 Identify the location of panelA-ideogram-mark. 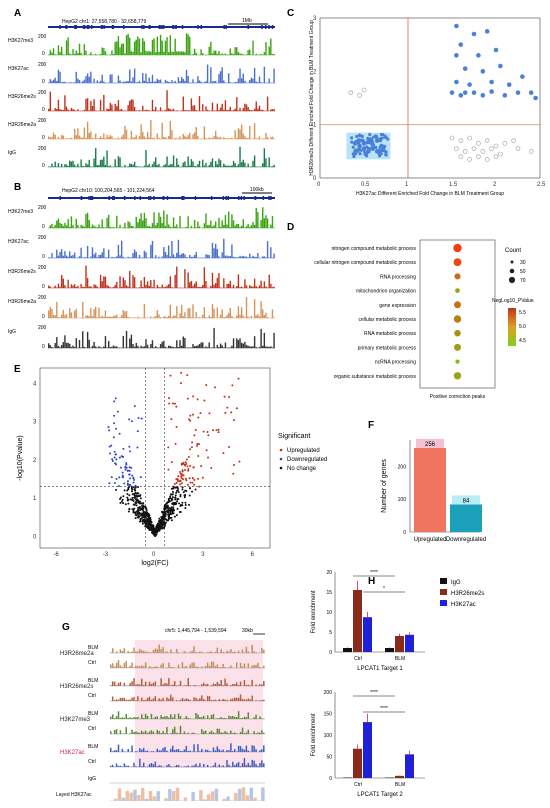
(91, 27).